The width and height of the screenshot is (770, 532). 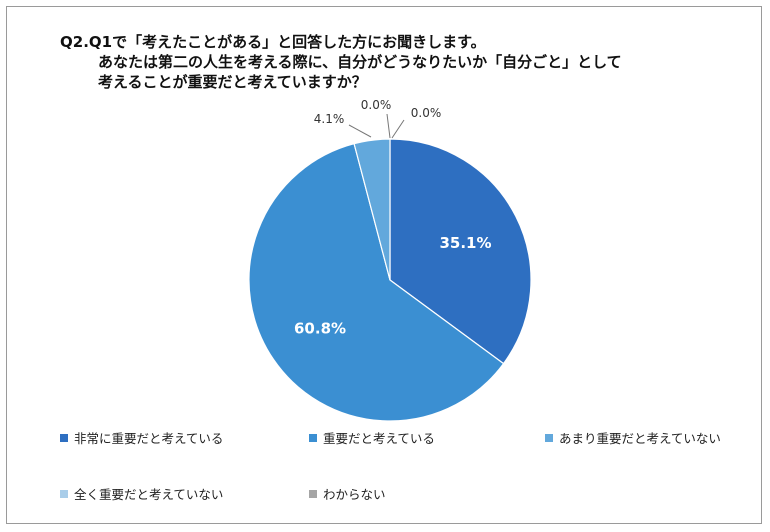 I want to click on legend-label: 非常に重要だと考えている, so click(x=149, y=438).